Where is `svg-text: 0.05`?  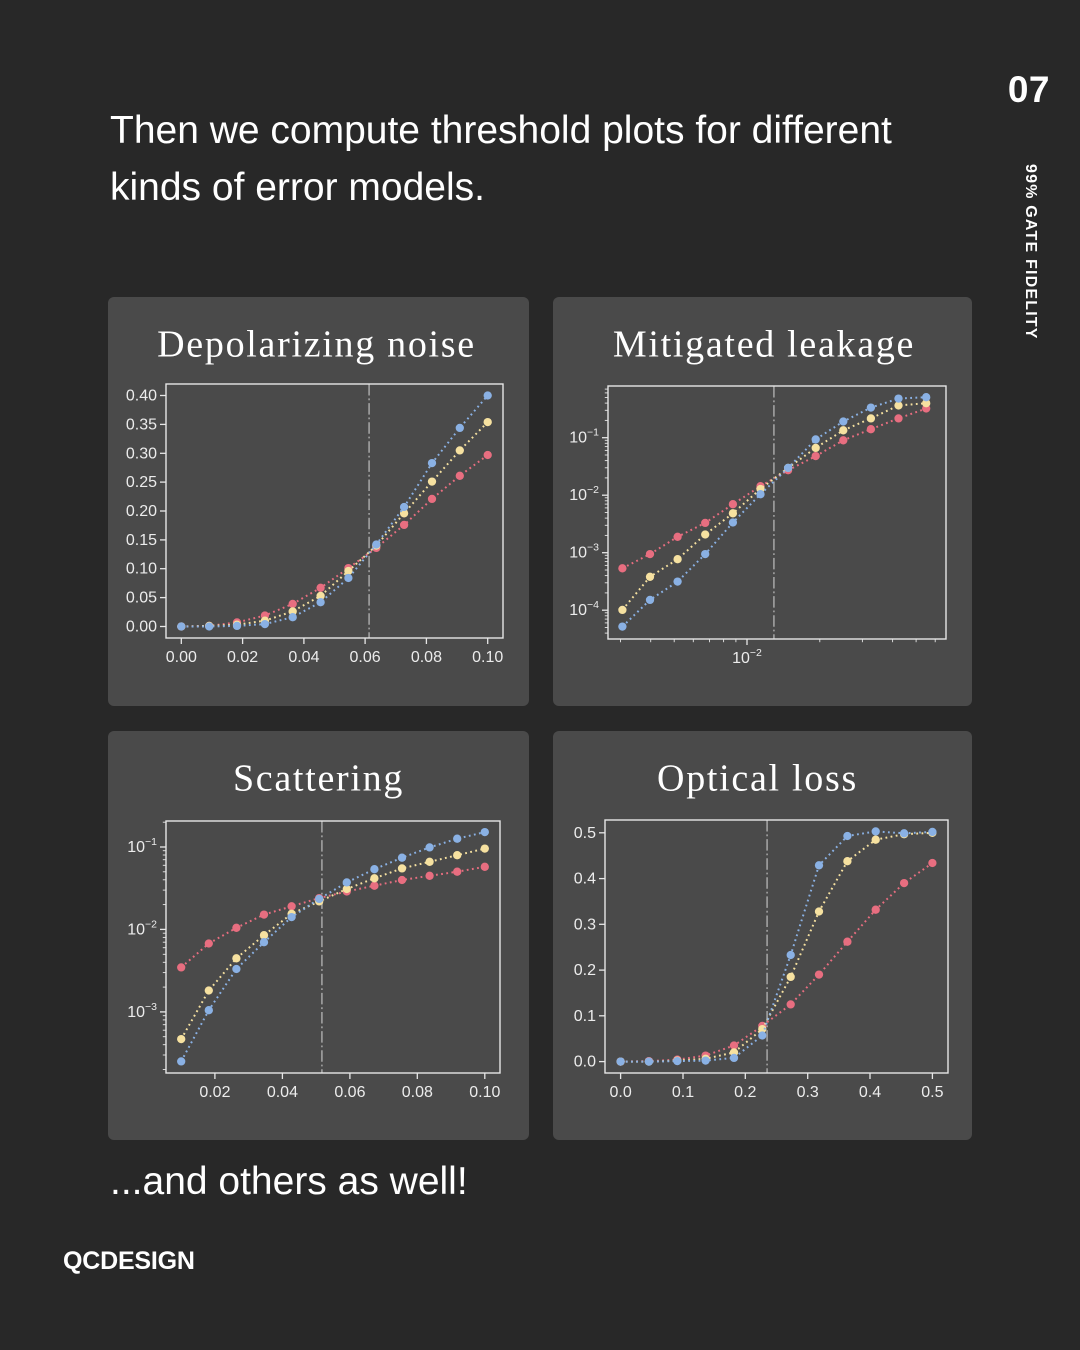 svg-text: 0.05 is located at coordinates (141, 598).